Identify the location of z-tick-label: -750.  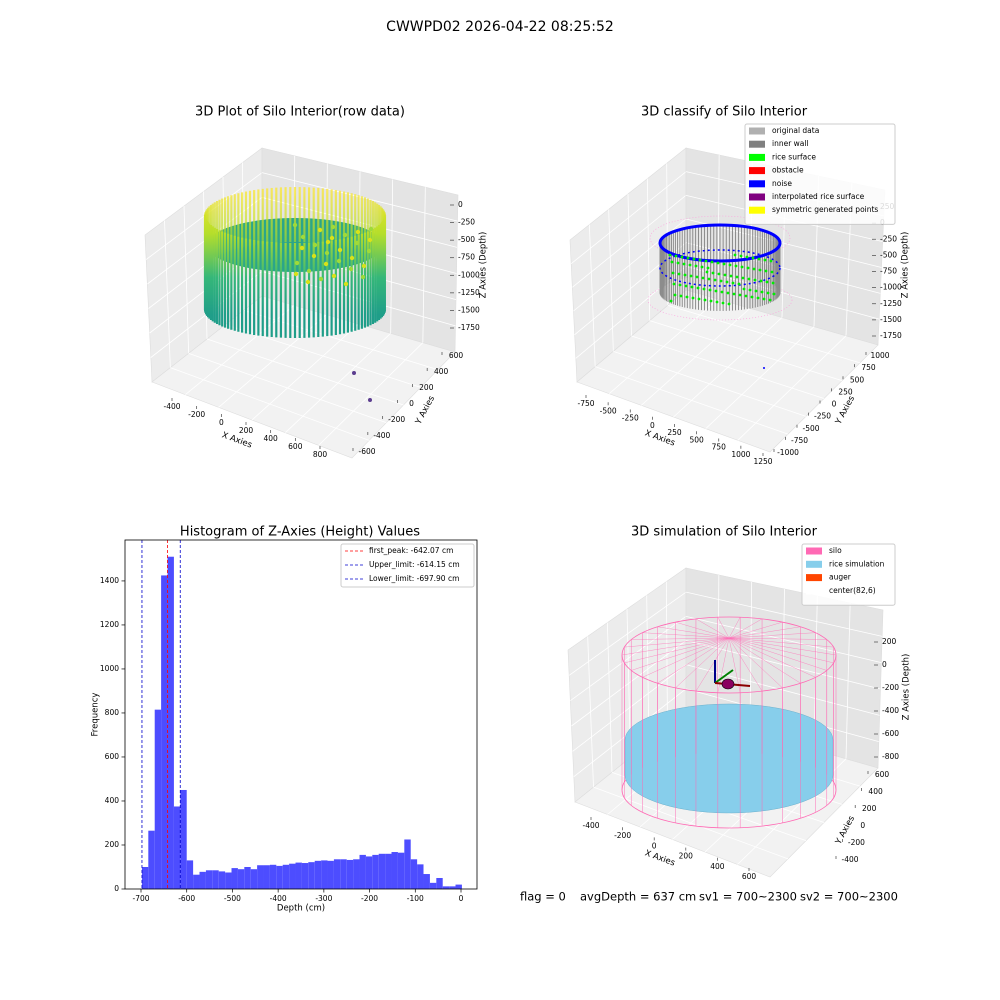
(466, 257).